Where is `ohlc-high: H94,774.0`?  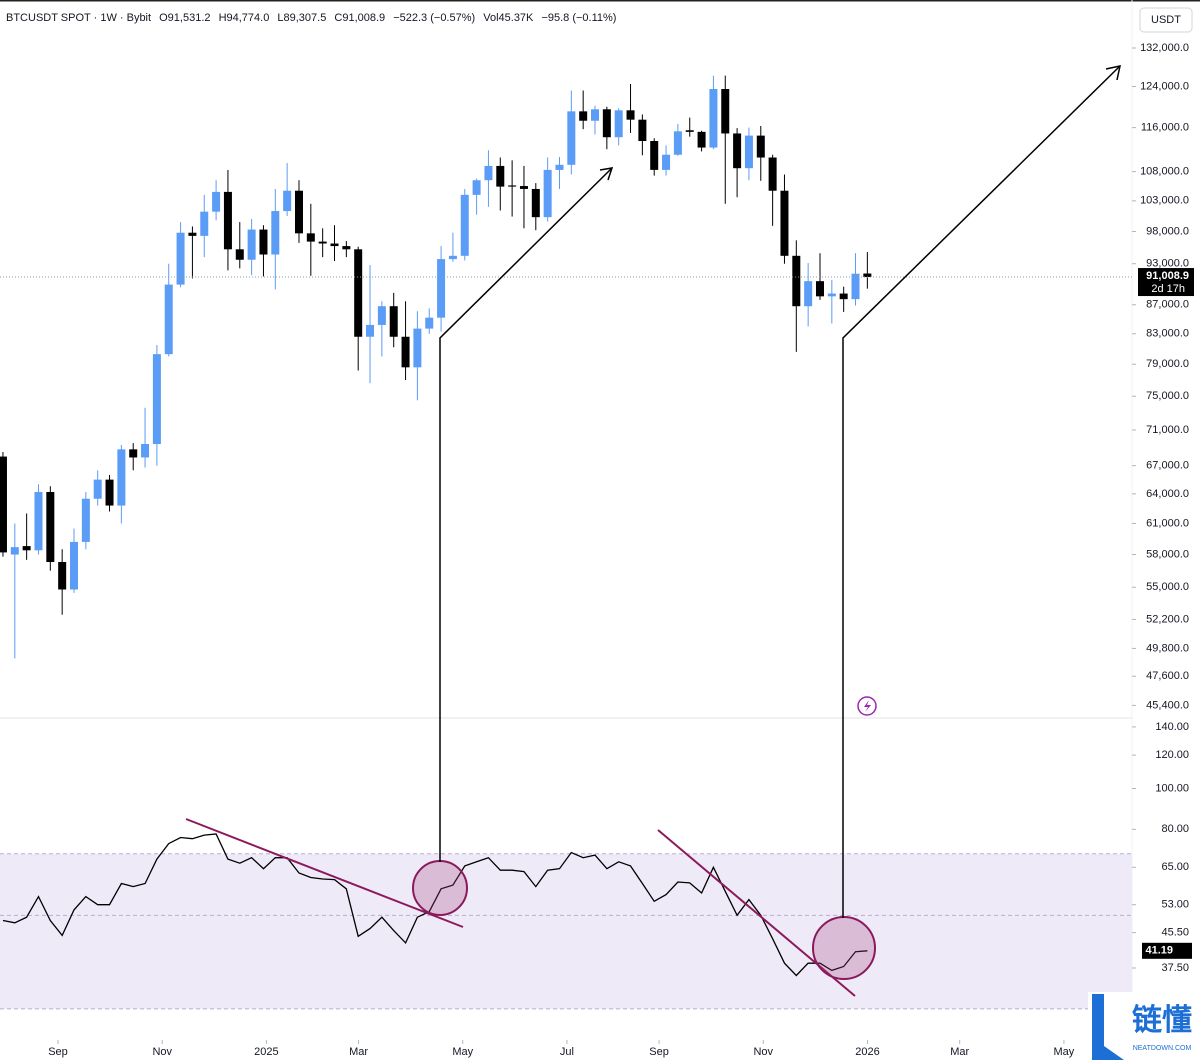 ohlc-high: H94,774.0 is located at coordinates (244, 18).